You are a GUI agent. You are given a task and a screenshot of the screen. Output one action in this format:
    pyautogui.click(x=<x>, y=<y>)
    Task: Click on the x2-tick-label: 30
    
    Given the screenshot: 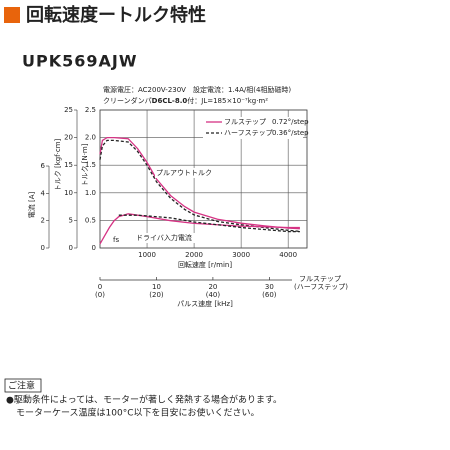 What is the action you would take?
    pyautogui.click(x=269, y=287)
    